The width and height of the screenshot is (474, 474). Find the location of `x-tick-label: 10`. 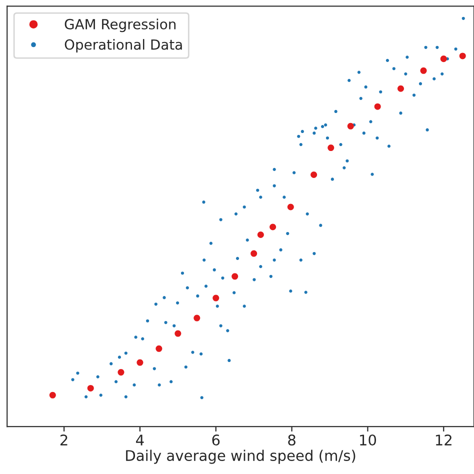

x-tick-label: 10 is located at coordinates (368, 440).